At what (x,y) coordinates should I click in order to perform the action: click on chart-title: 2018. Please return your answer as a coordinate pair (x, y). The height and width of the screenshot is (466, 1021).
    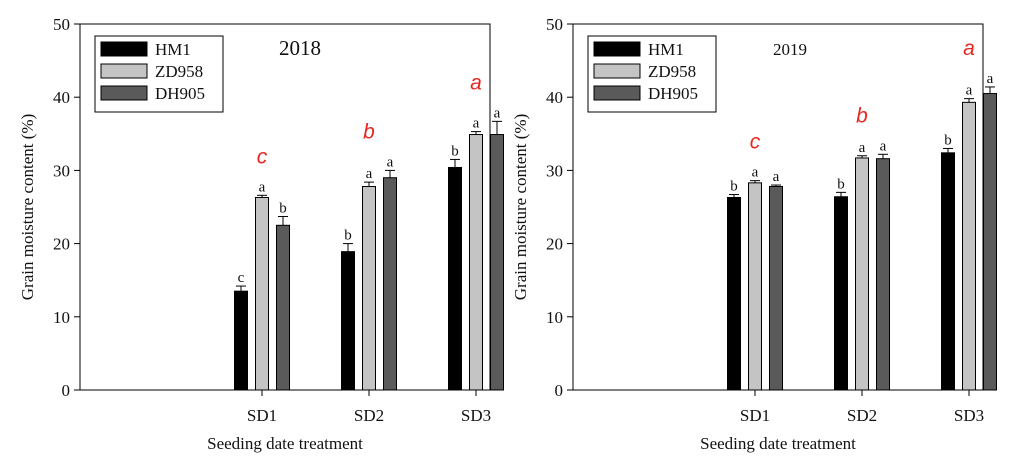
    Looking at the image, I should click on (300, 48).